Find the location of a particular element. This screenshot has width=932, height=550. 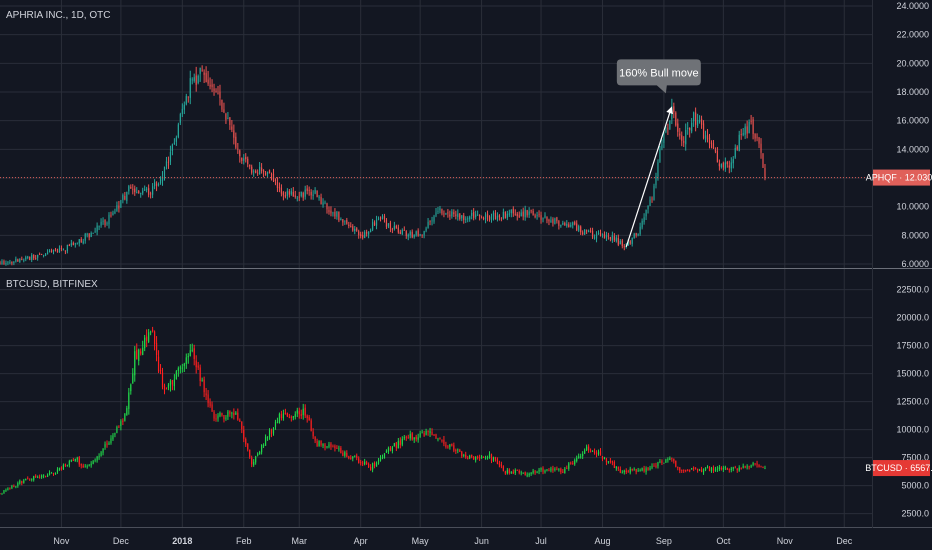

btc-price-badge-text: BTCUSD · 6567.3 is located at coordinates (898, 468).